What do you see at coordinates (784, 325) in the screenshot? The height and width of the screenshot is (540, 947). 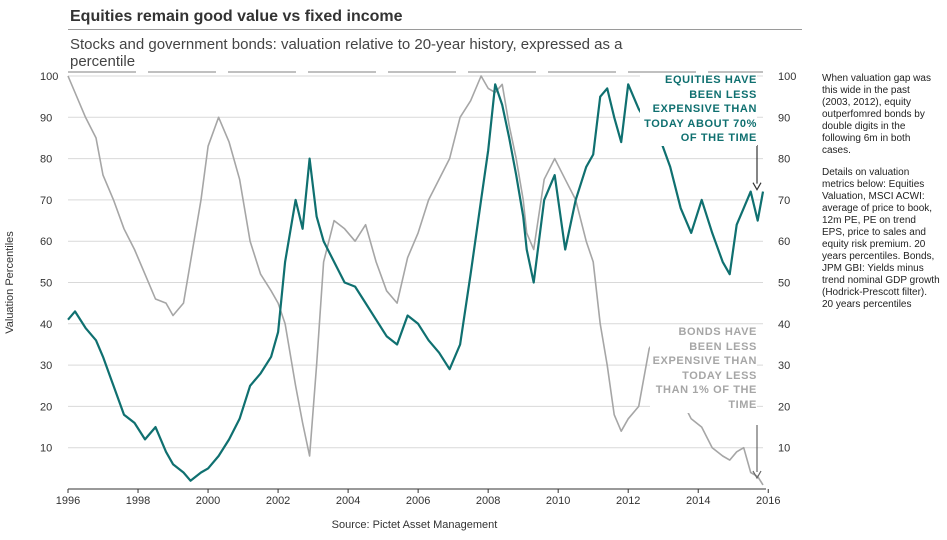 I see `y-tick-label-right: 40` at bounding box center [784, 325].